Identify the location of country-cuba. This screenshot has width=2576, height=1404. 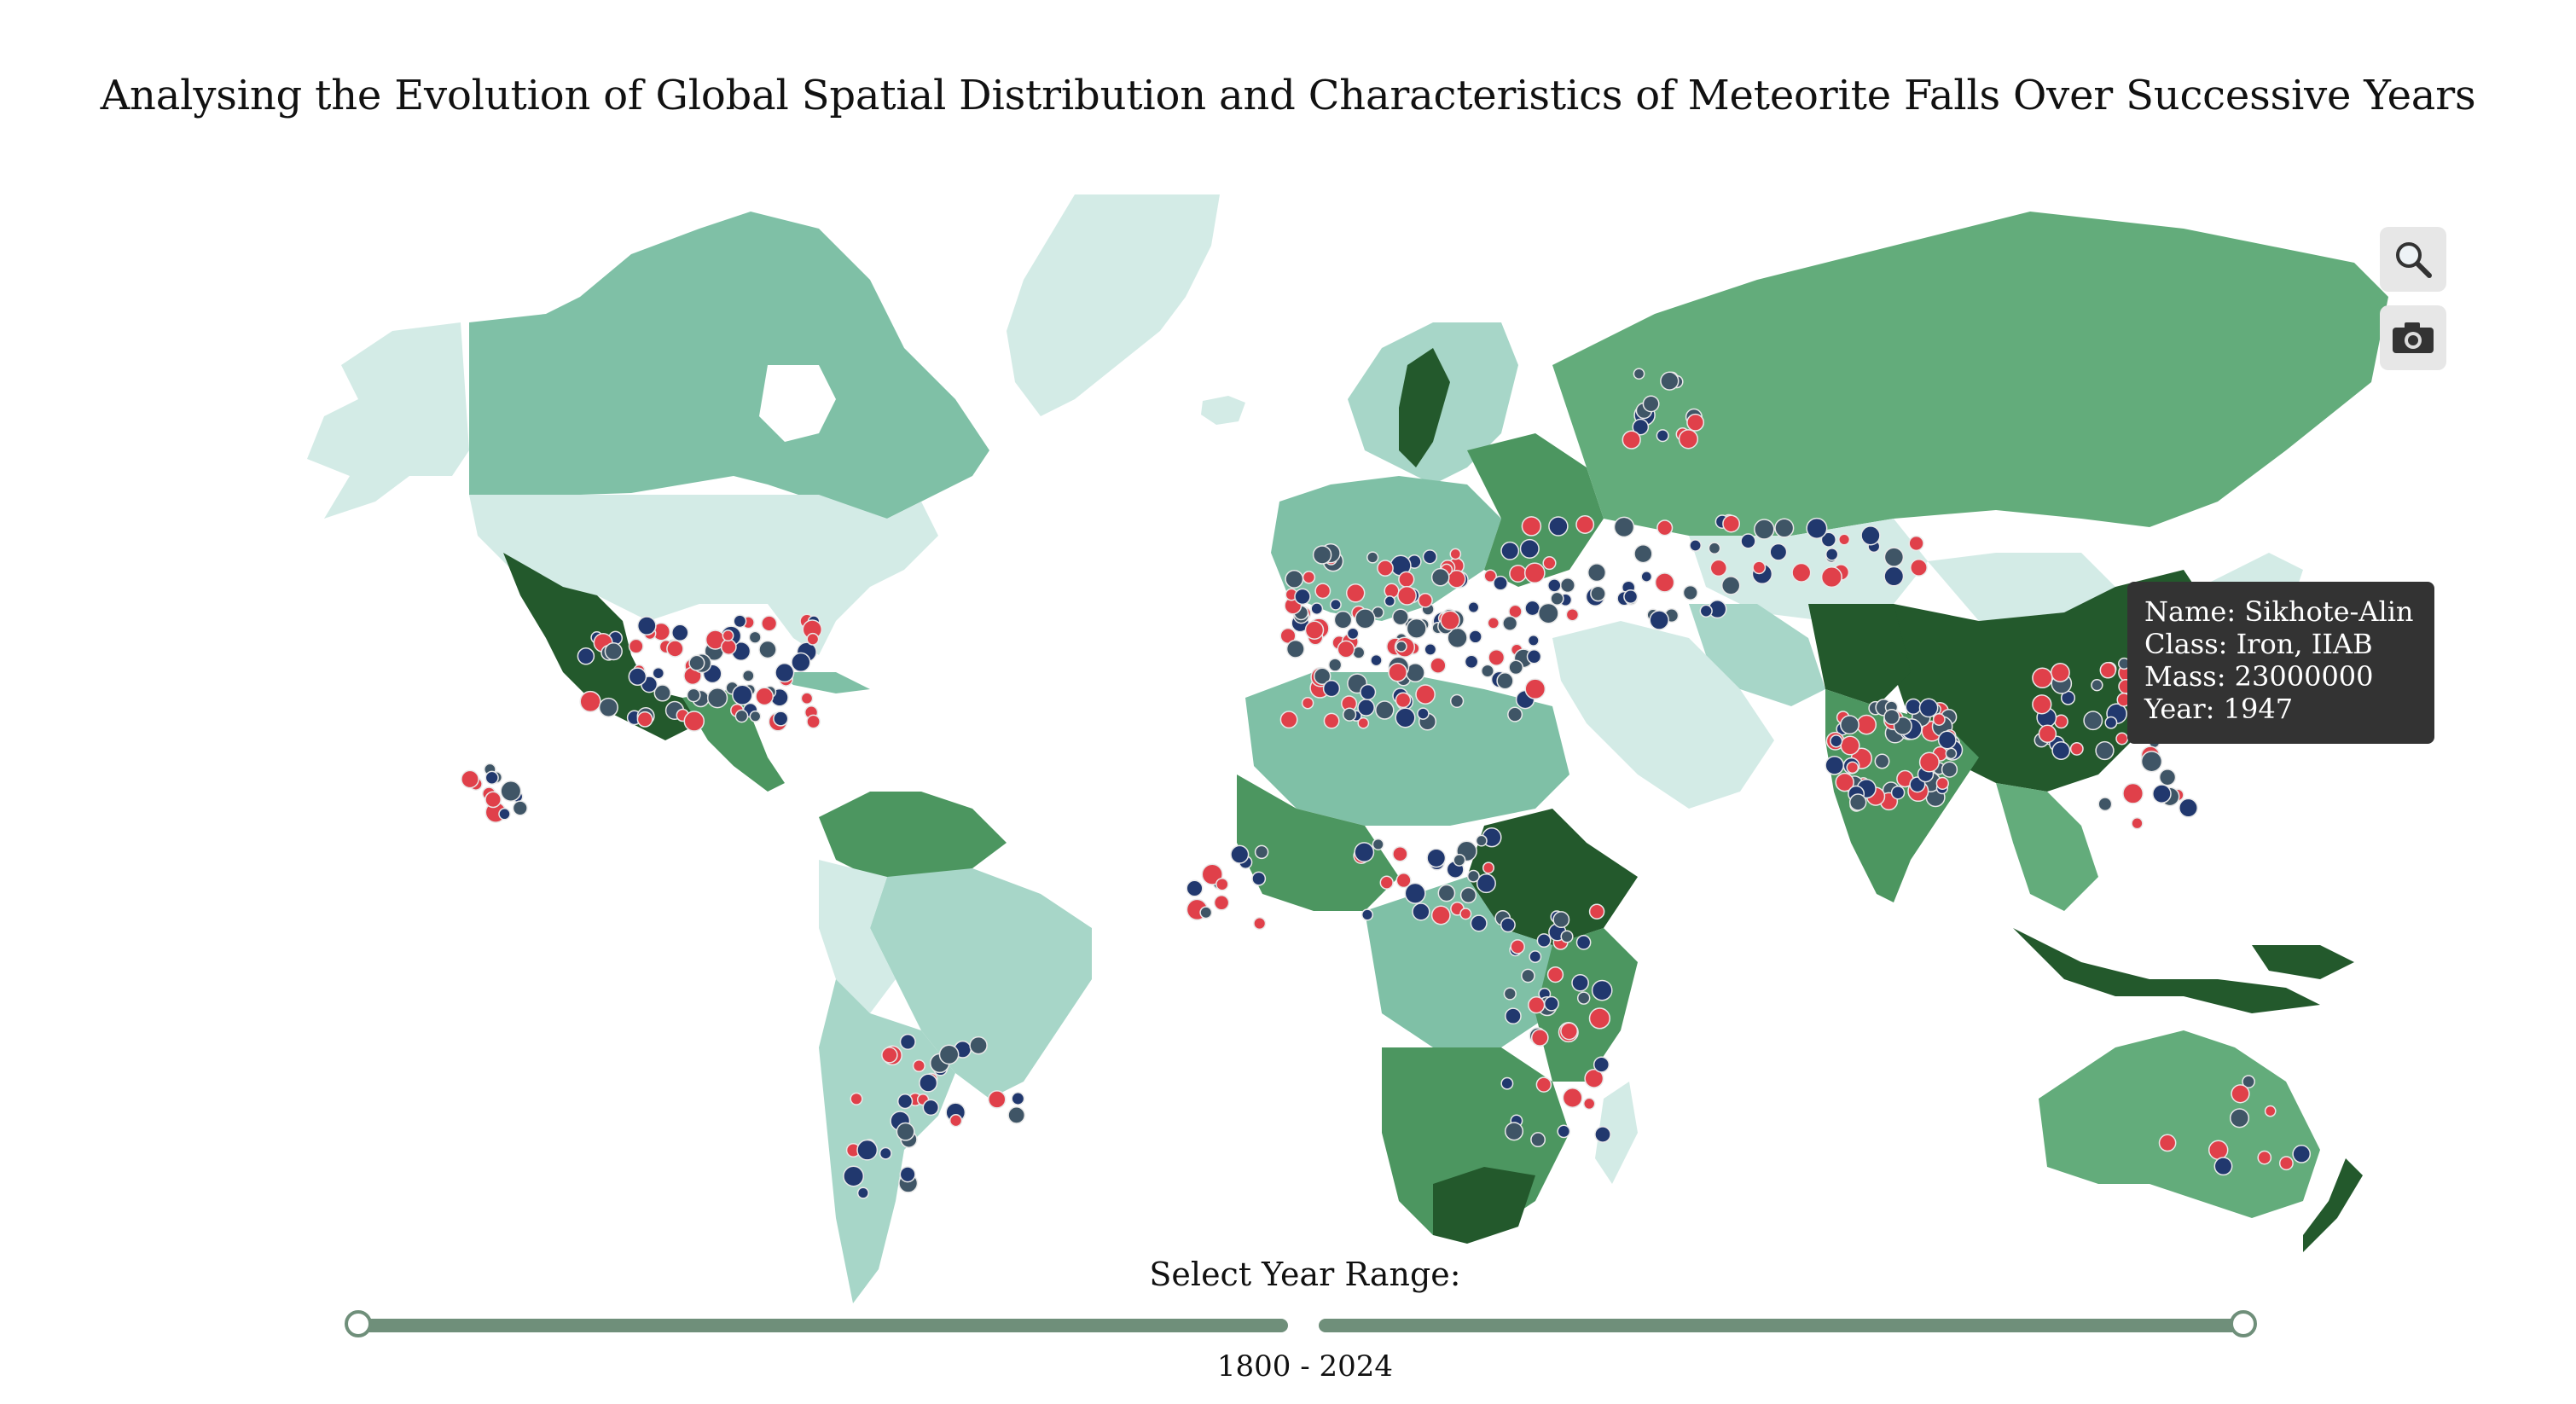
(823, 682).